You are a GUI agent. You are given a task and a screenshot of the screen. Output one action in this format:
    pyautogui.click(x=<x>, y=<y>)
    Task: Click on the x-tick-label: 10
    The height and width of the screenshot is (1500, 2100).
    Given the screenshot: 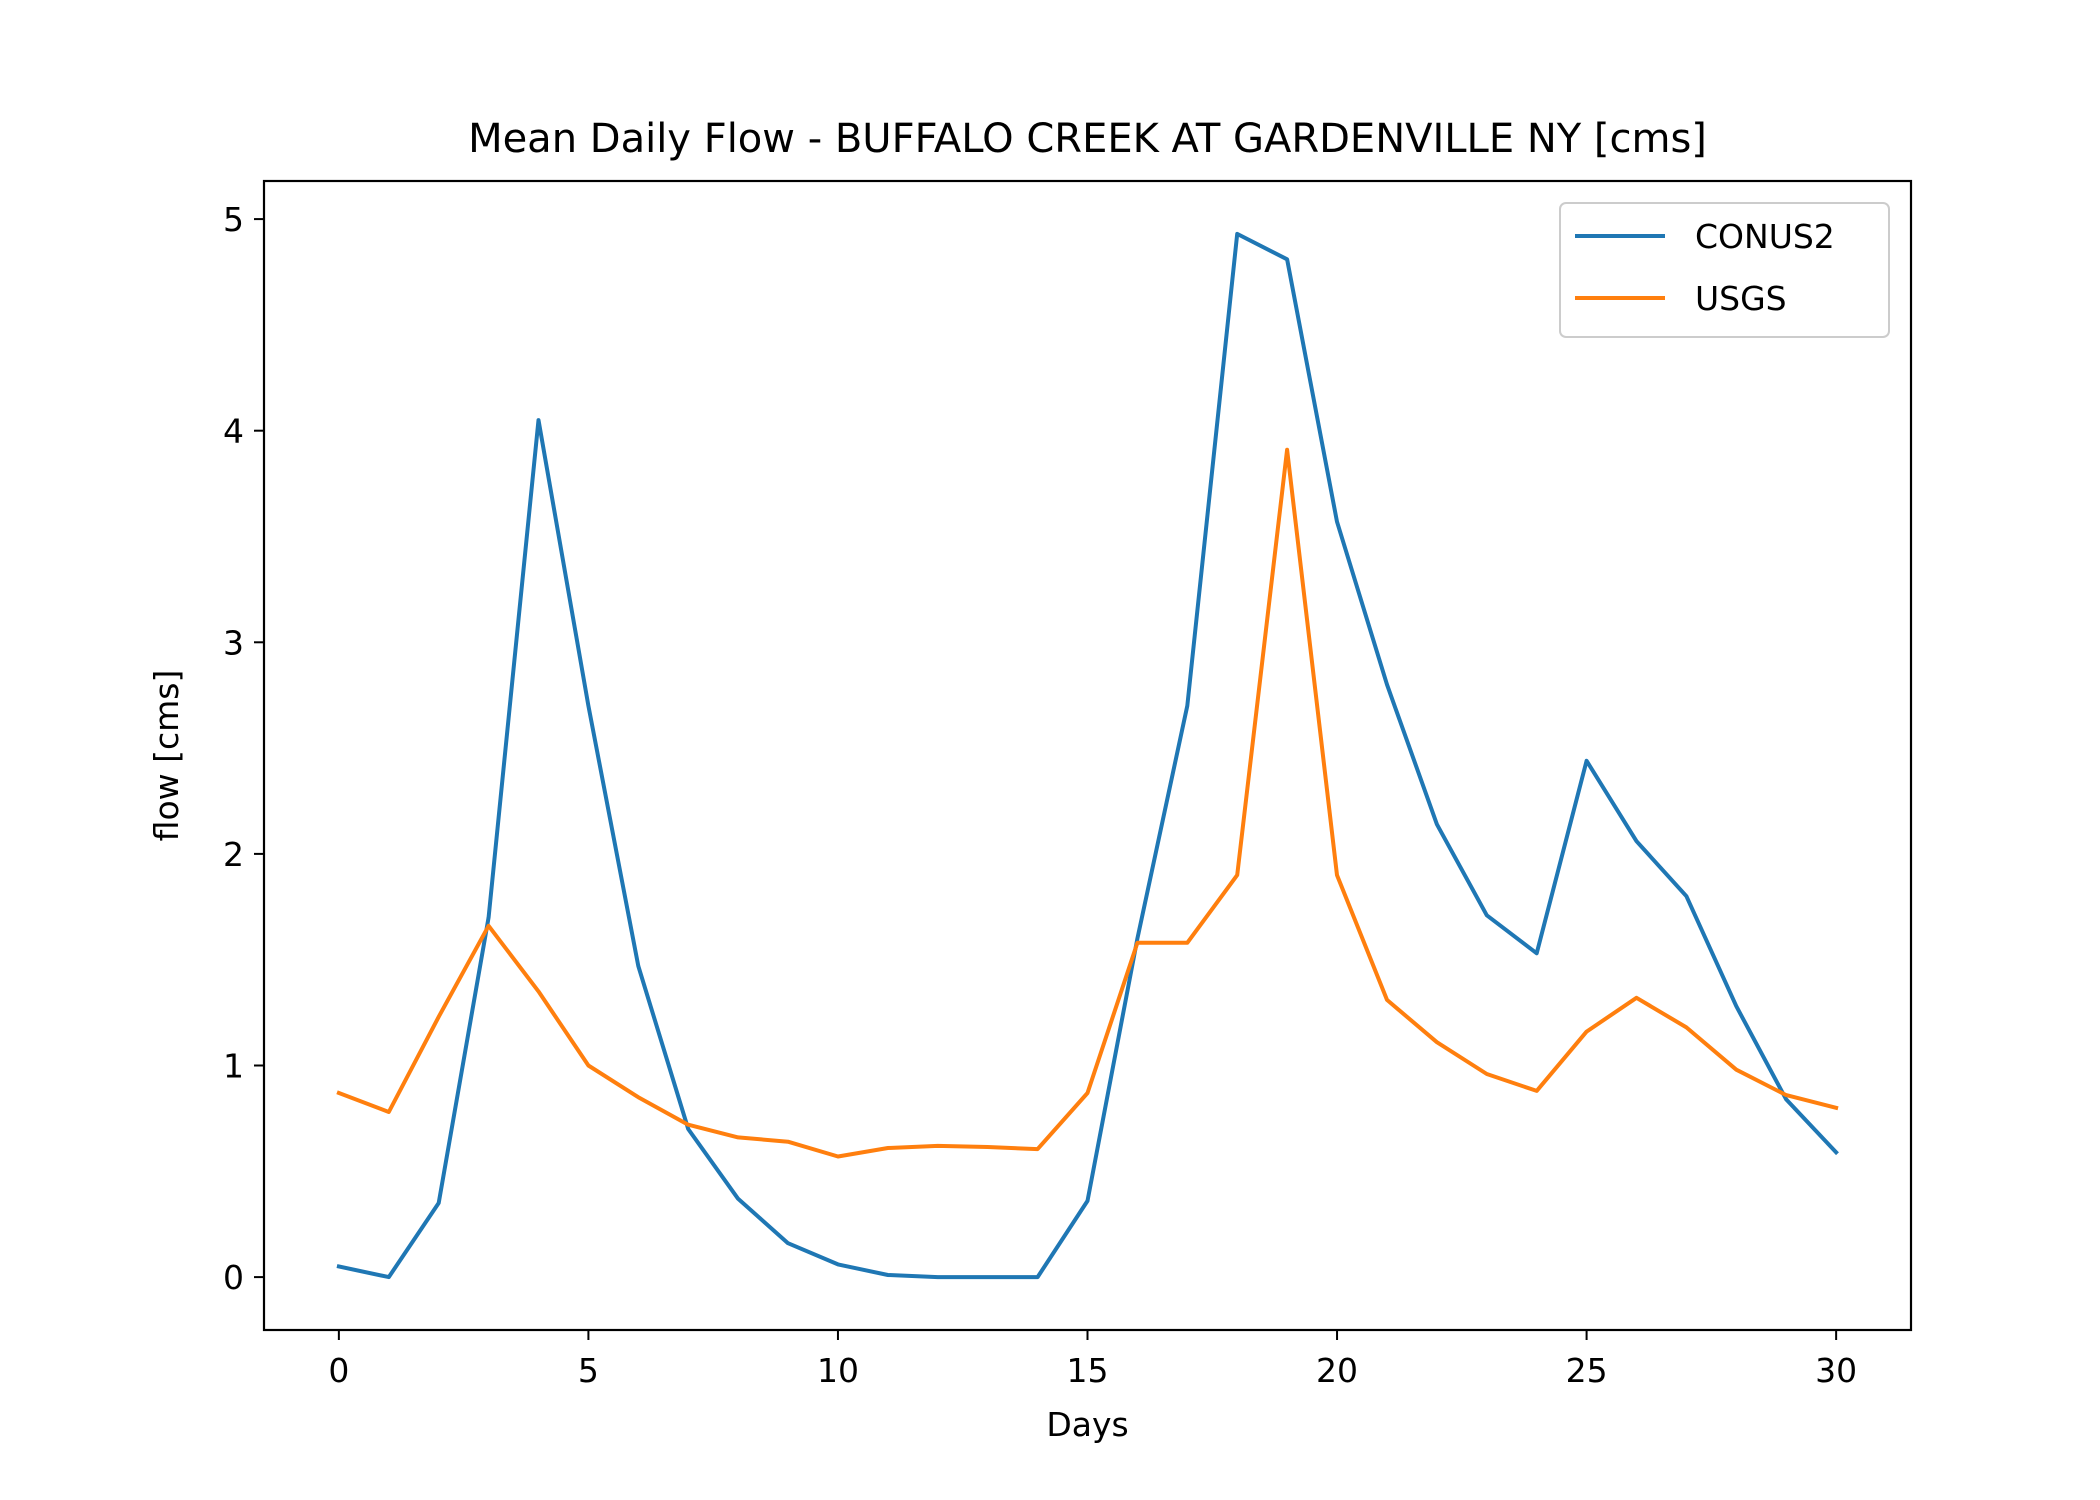 What is the action you would take?
    pyautogui.click(x=838, y=1370)
    